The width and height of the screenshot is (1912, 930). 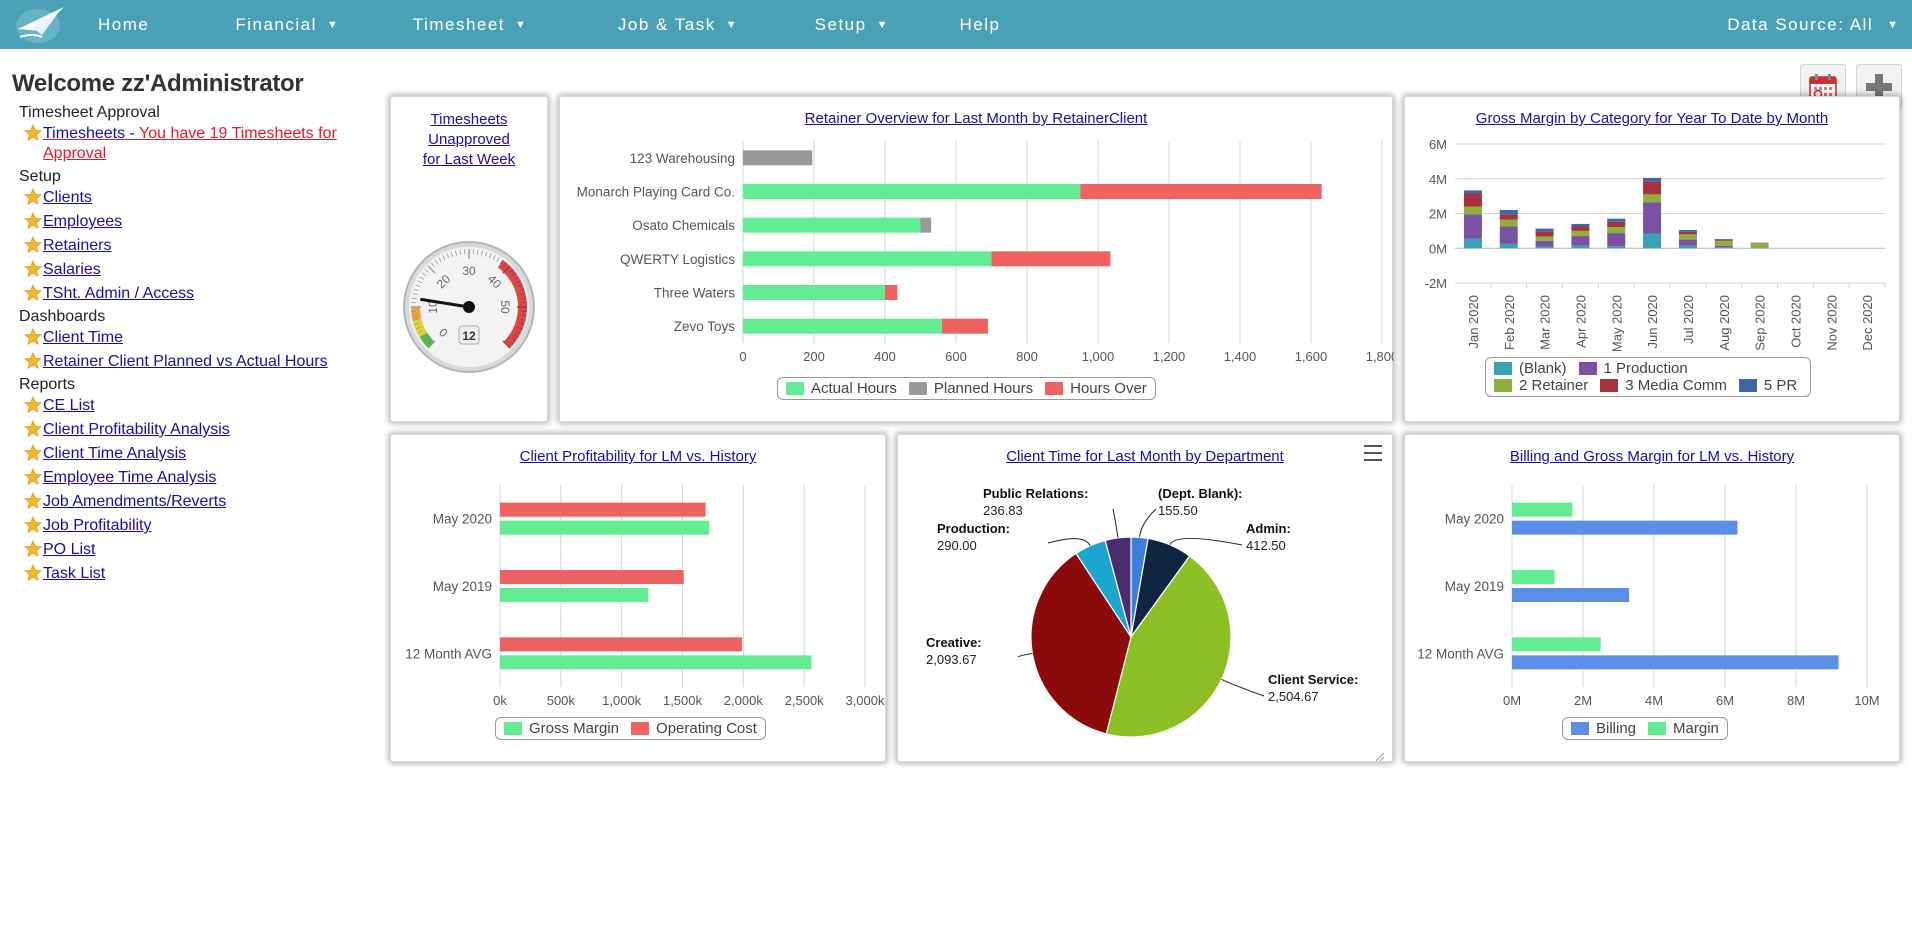 What do you see at coordinates (1145, 456) in the screenshot?
I see `client-time-title: Client Time for Last Month by Department` at bounding box center [1145, 456].